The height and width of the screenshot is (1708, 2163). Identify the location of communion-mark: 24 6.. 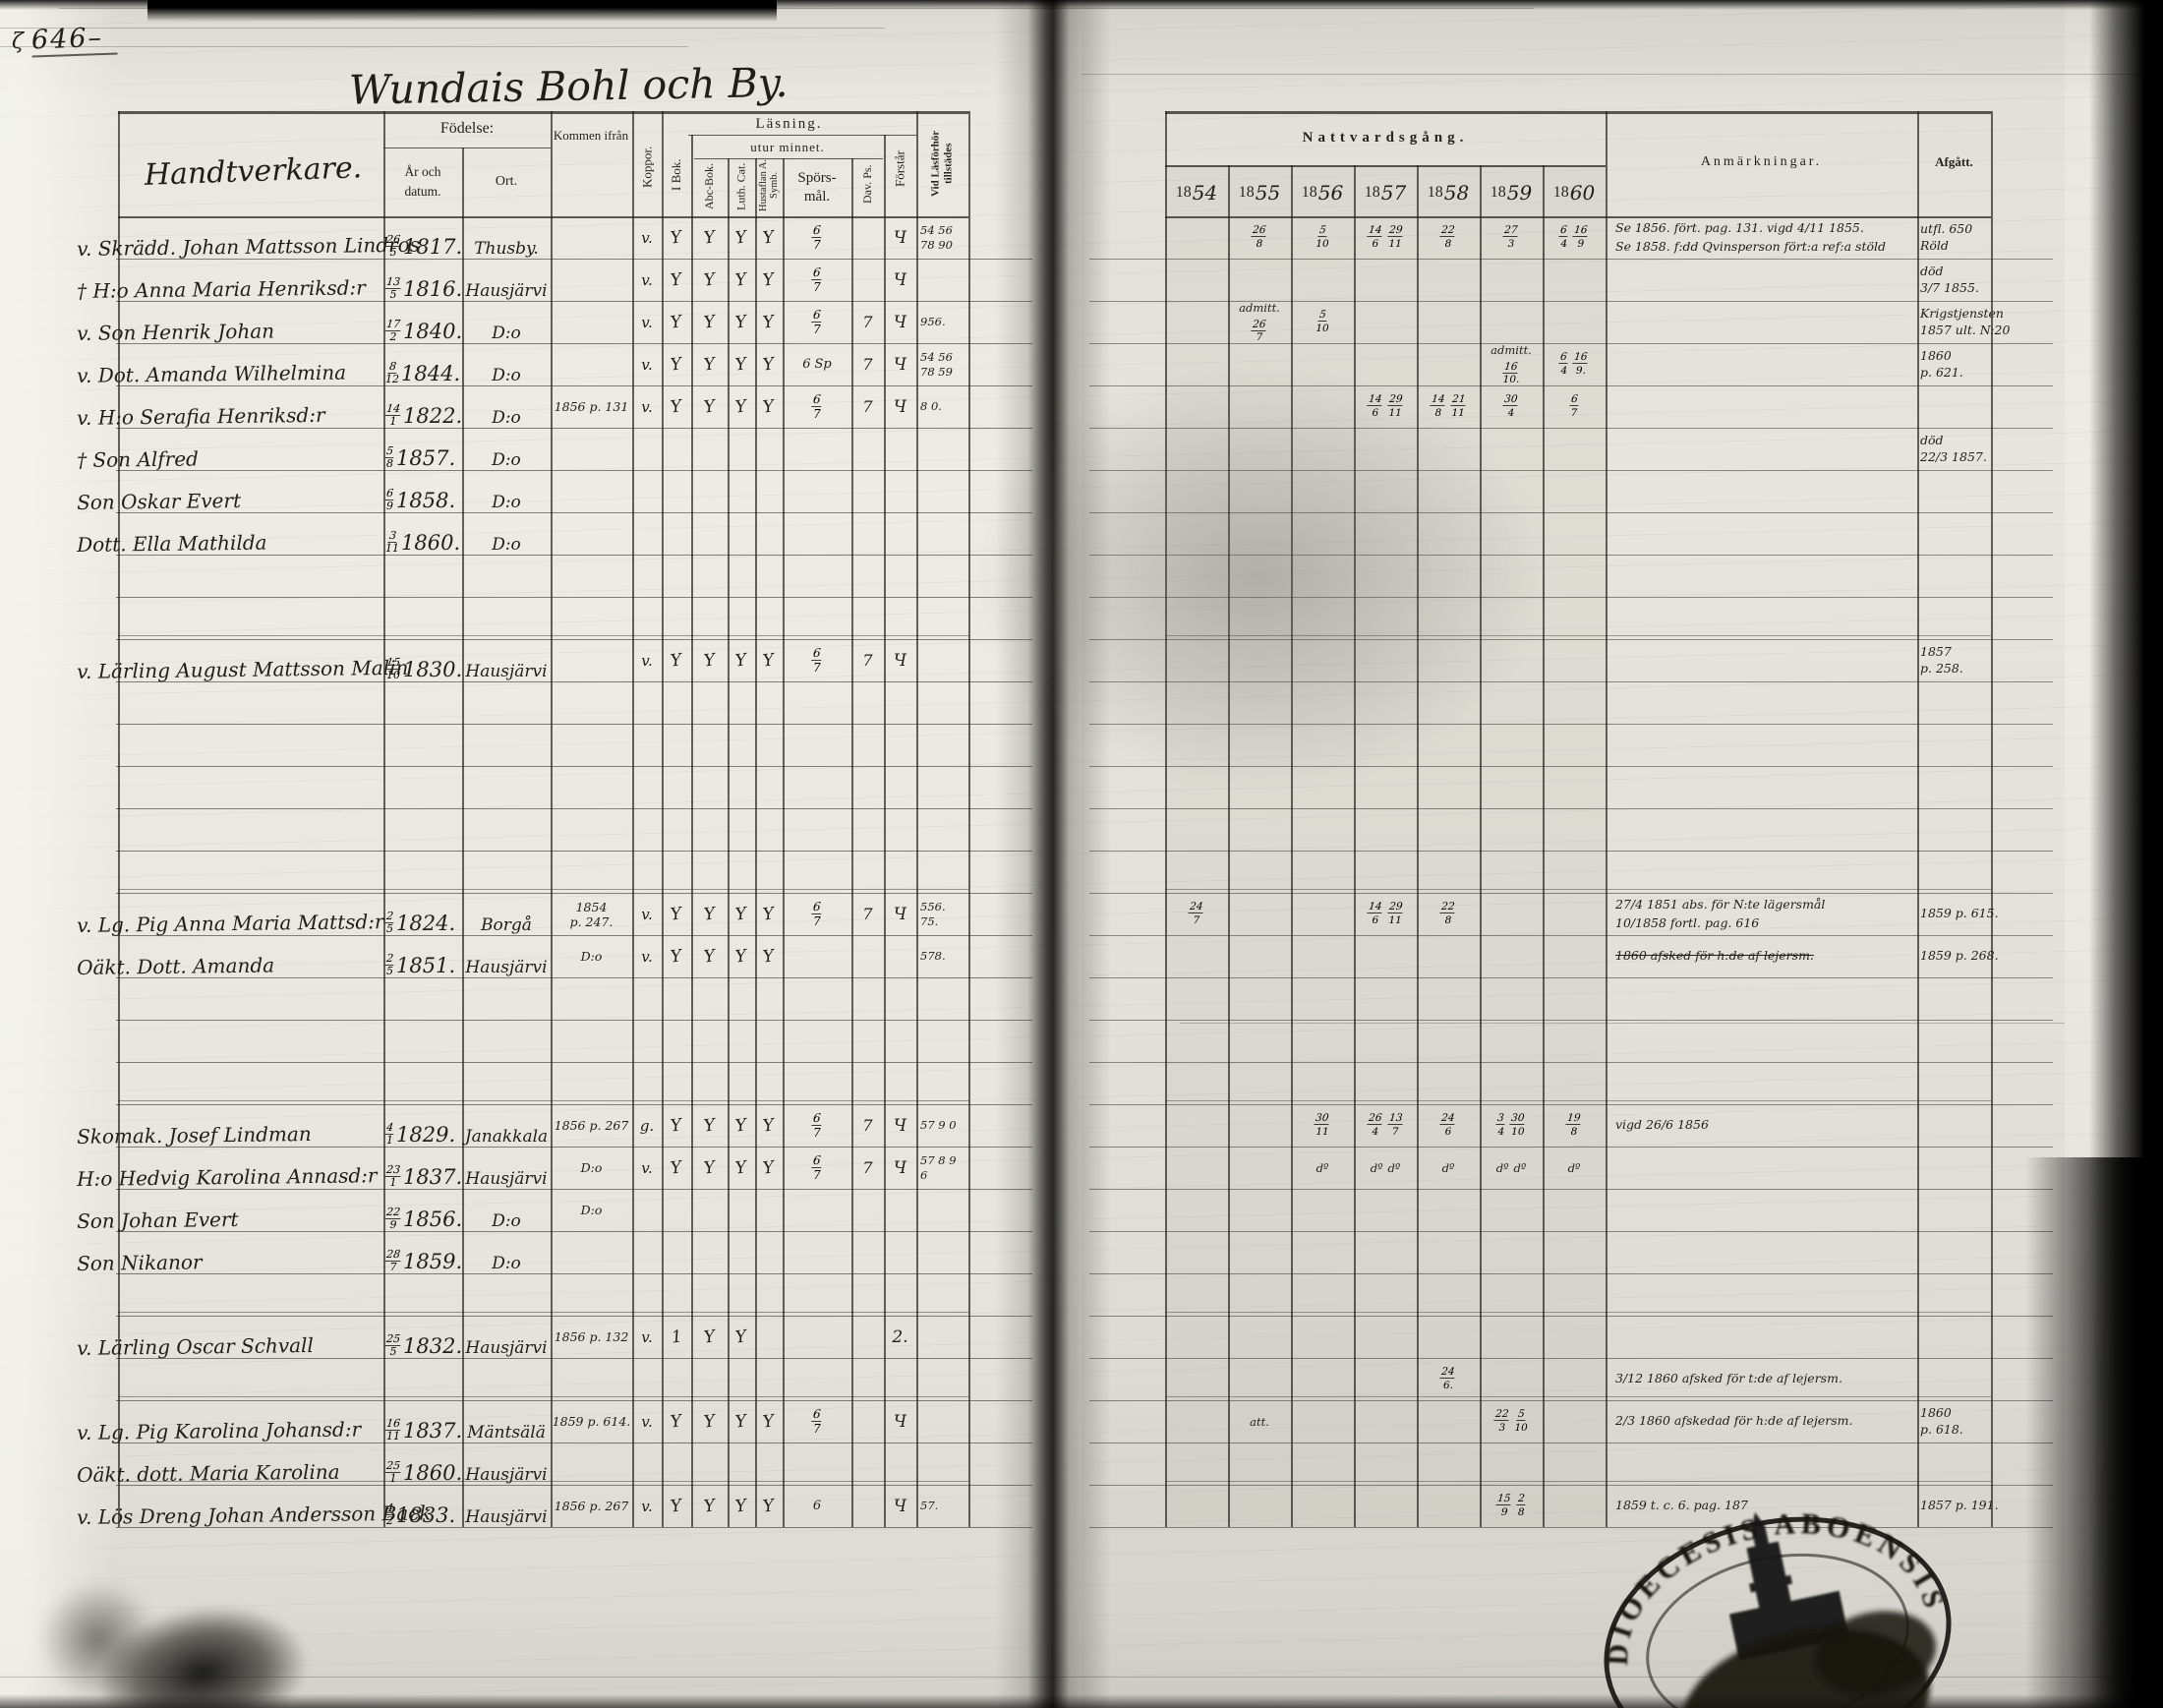
(1449, 1379).